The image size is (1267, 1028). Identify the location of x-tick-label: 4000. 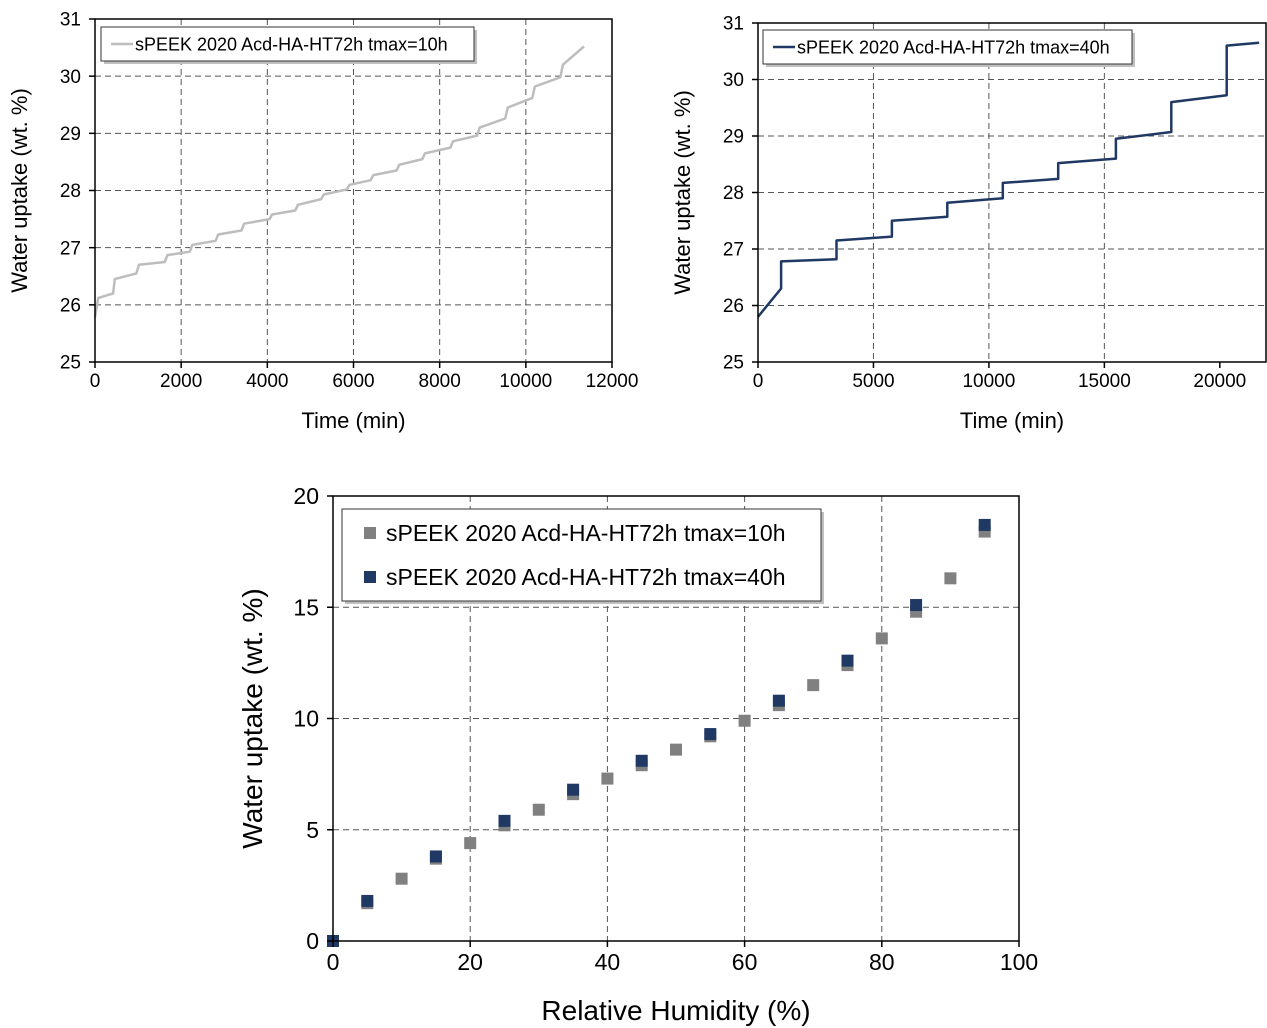
(267, 381).